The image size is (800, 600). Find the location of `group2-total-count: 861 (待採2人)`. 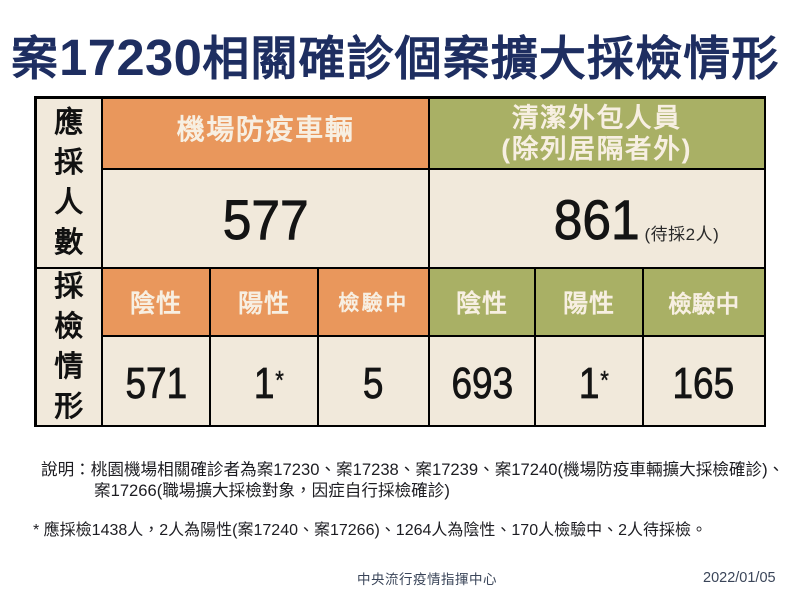

group2-total-count: 861 (待採2人) is located at coordinates (597, 218).